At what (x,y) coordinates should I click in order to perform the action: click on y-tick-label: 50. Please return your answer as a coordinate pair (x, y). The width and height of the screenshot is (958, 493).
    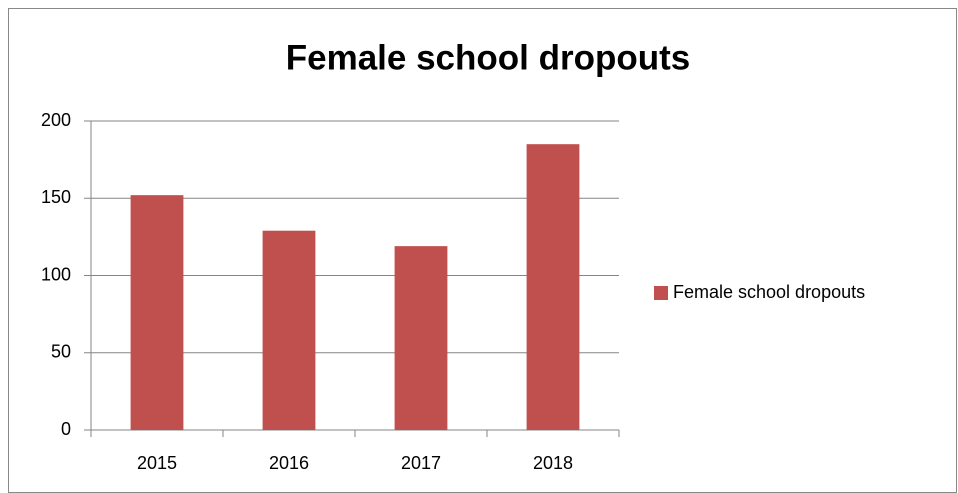
    Looking at the image, I should click on (61, 352).